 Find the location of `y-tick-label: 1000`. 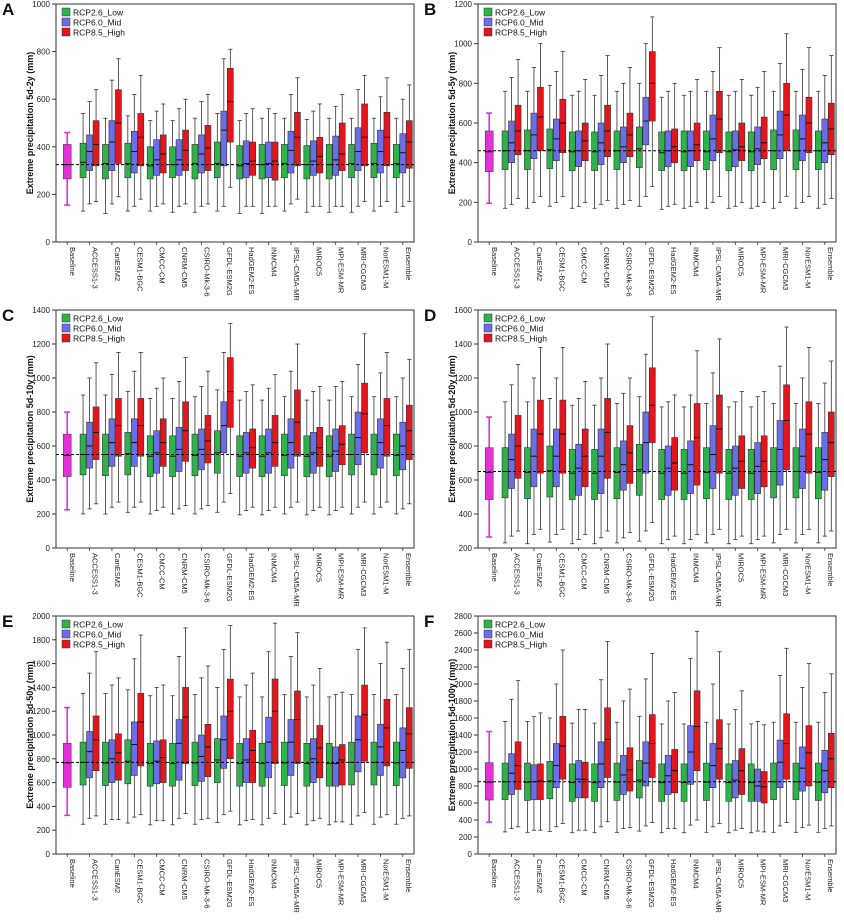

y-tick-label: 1000 is located at coordinates (41, 378).